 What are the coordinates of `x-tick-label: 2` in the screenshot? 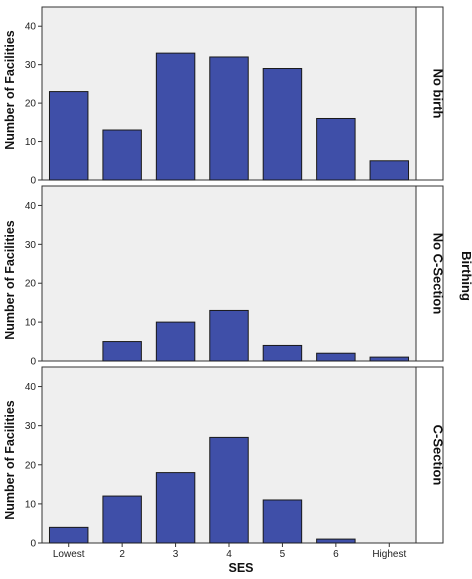 It's located at (122, 554).